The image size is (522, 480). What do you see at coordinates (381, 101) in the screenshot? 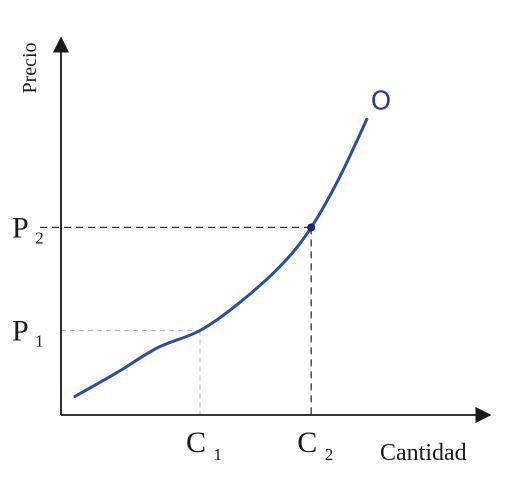
I see `supply-curve-label: O` at bounding box center [381, 101].